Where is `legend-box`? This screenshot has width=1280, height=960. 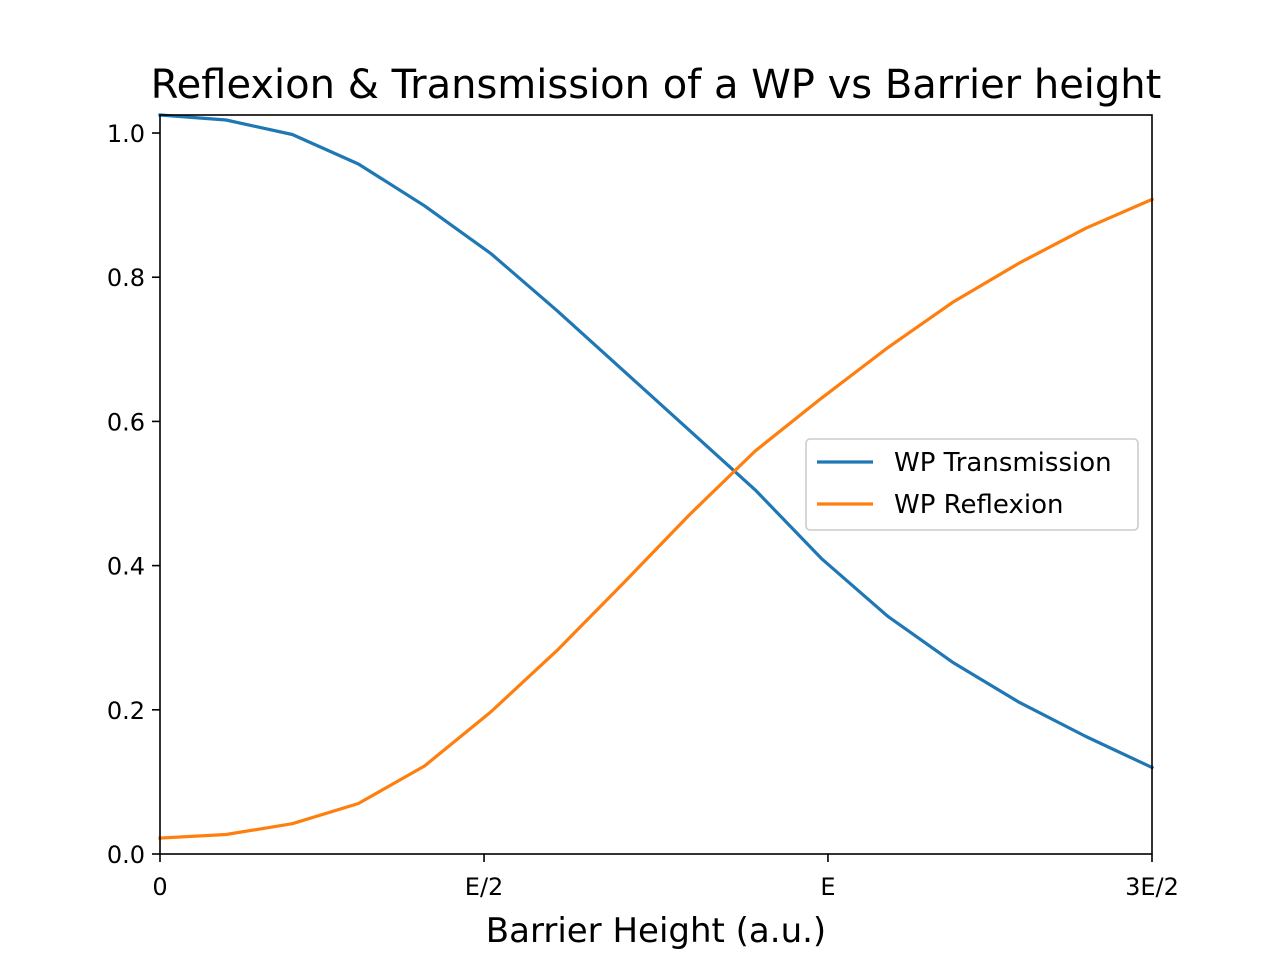
legend-box is located at coordinates (972, 484).